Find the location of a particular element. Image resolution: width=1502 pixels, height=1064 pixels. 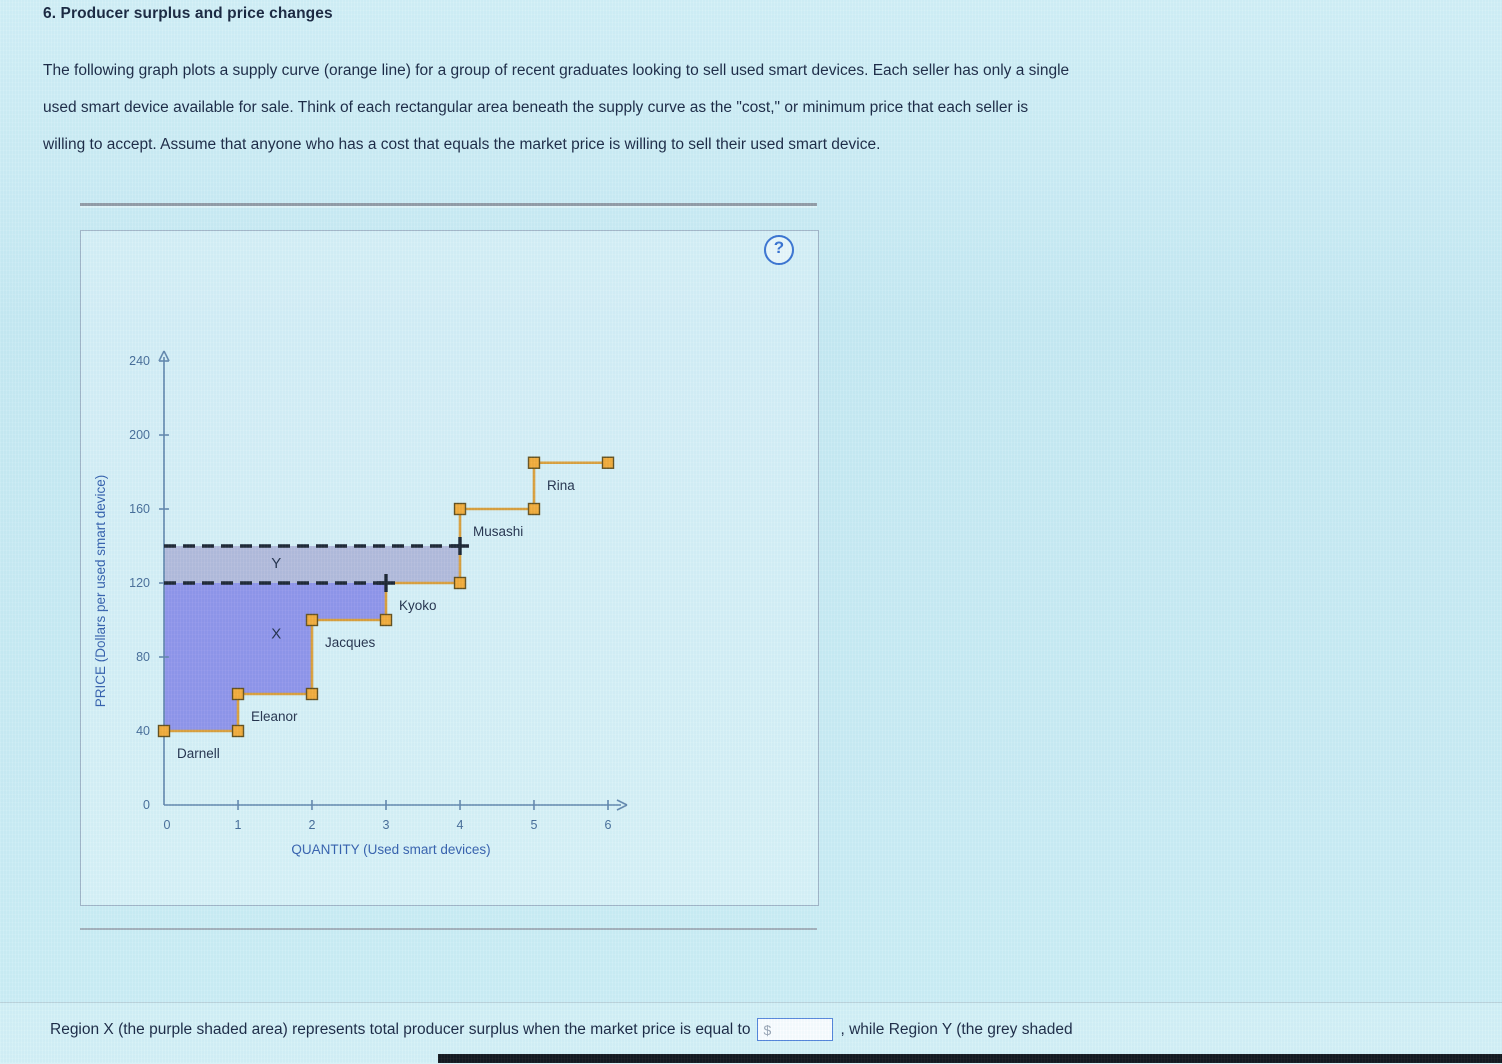

answer-text-after: , while Region Y (the grey shaded is located at coordinates (956, 1029).